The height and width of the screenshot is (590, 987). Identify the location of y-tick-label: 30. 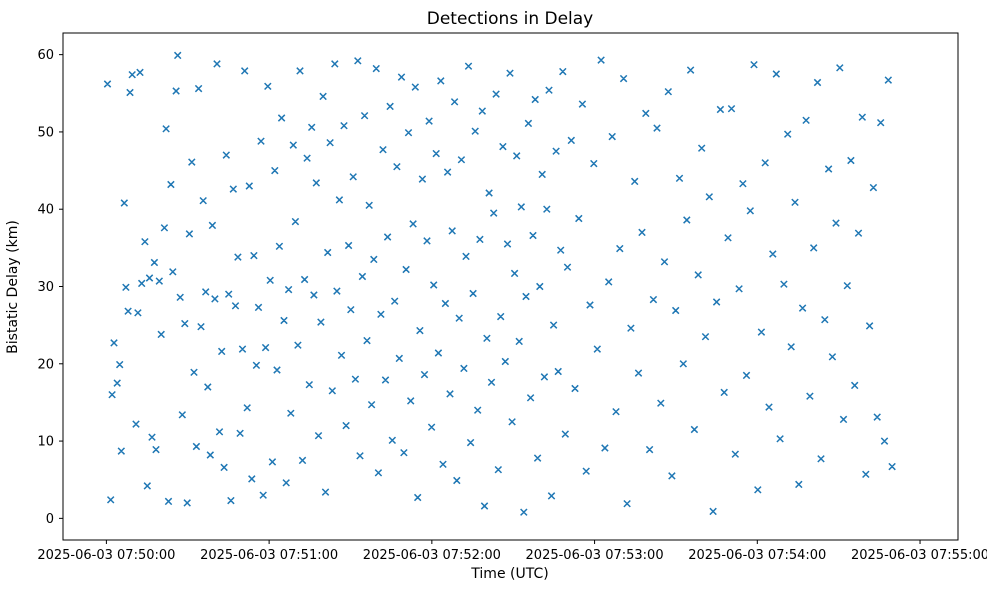
(45, 287).